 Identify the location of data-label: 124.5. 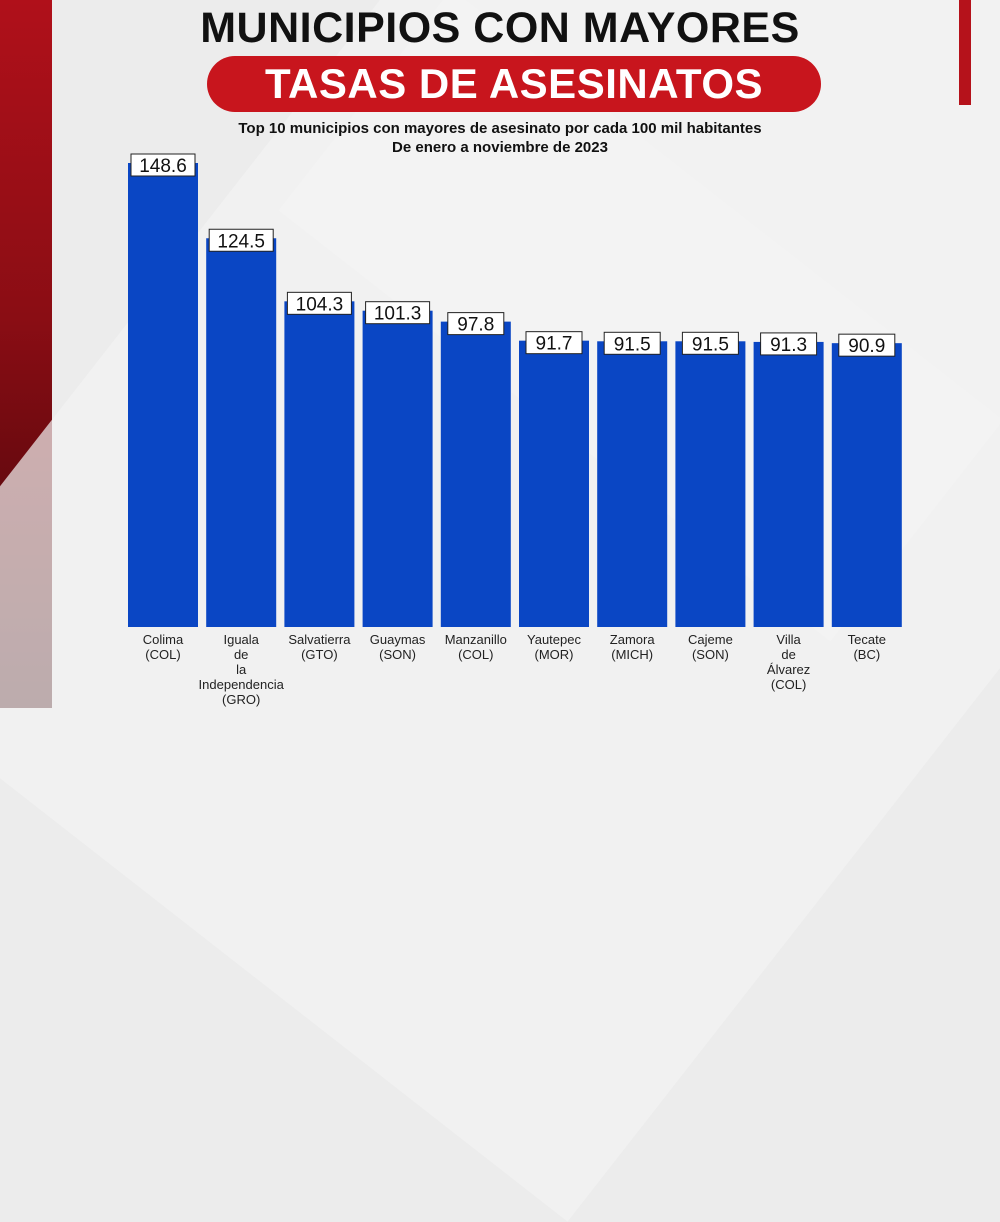
(241, 241).